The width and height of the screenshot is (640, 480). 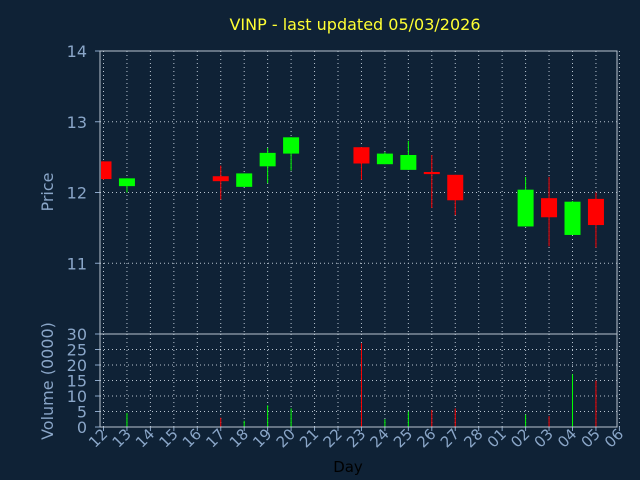 I want to click on x-tick-label: 22, so click(x=333, y=438).